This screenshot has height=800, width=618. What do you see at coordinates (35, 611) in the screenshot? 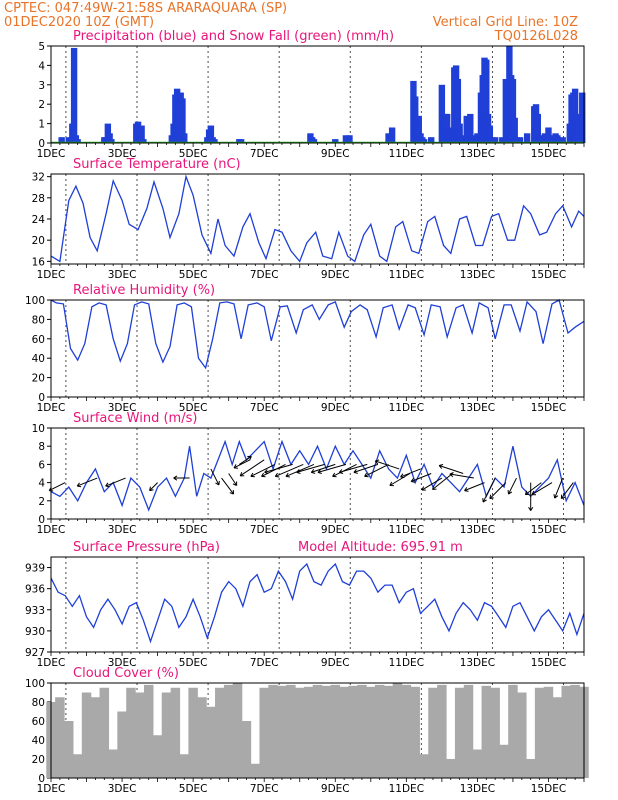
I see `y-tick-label: 933` at bounding box center [35, 611].